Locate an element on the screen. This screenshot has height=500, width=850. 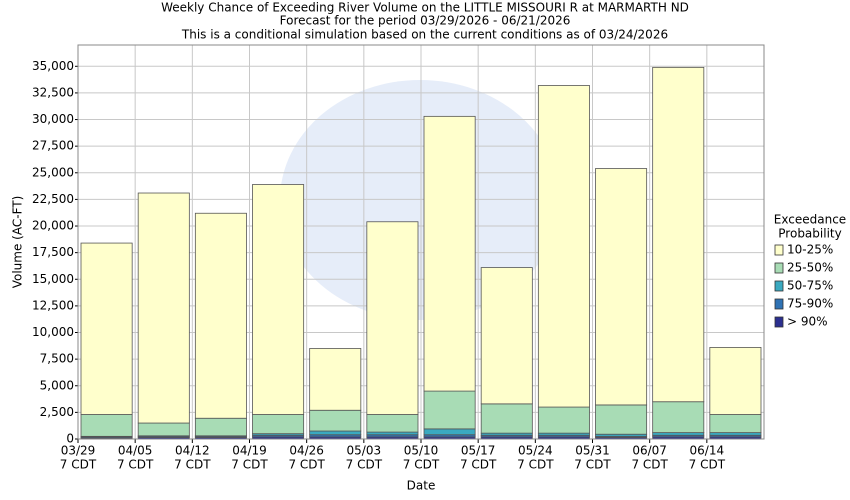
x-tick-label: 04/12 is located at coordinates (192, 451).